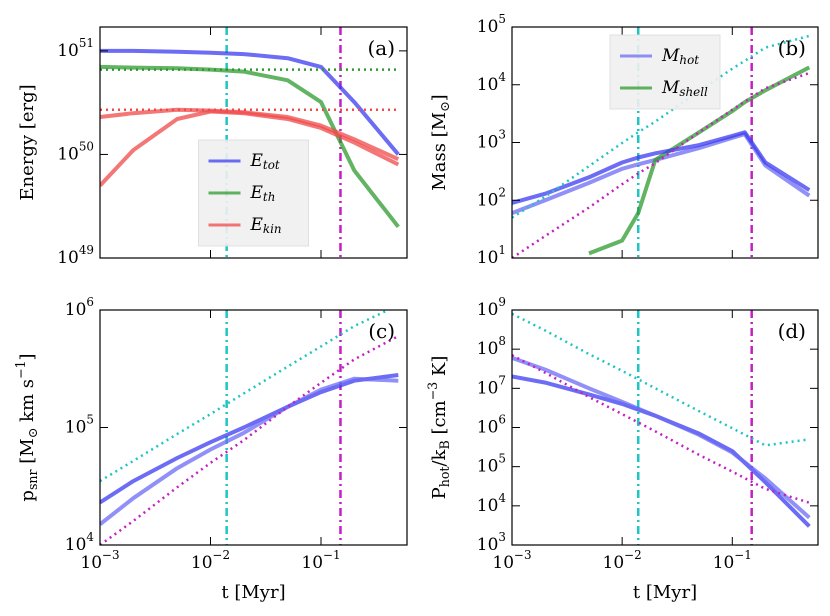 The image size is (830, 616). What do you see at coordinates (440, 142) in the screenshot?
I see `y-axis-label: Mass [M⊙]` at bounding box center [440, 142].